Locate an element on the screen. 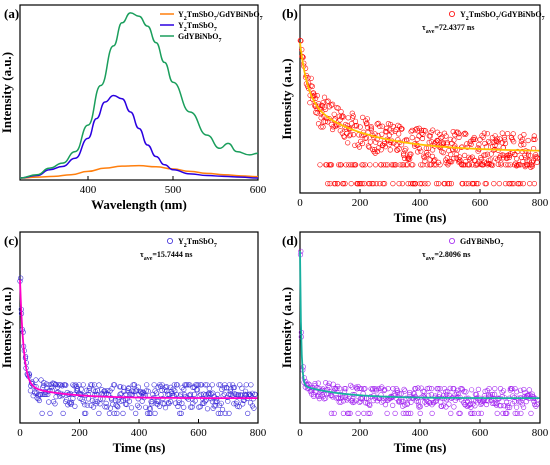  x-tick-label: 0 is located at coordinates (300, 203).